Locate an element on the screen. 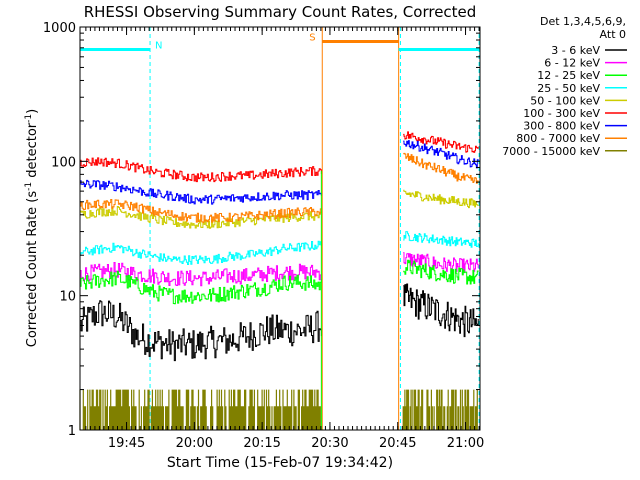 The height and width of the screenshot is (480, 640). y-tick-label-0: 1 is located at coordinates (72, 431).